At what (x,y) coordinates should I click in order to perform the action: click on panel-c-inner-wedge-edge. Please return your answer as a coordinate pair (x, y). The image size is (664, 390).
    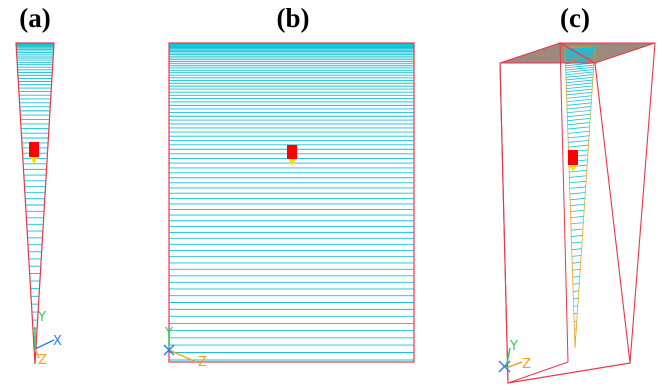
    Looking at the image, I should click on (580, 197).